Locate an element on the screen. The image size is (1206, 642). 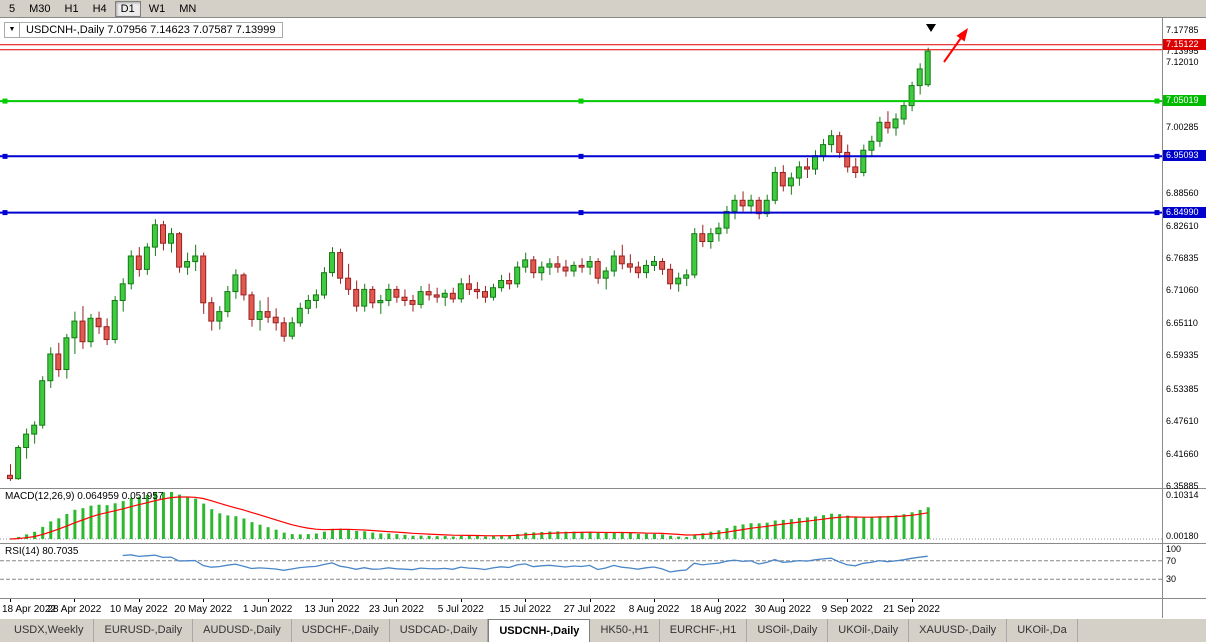
macd-indicator-panel is located at coordinates (581, 515).